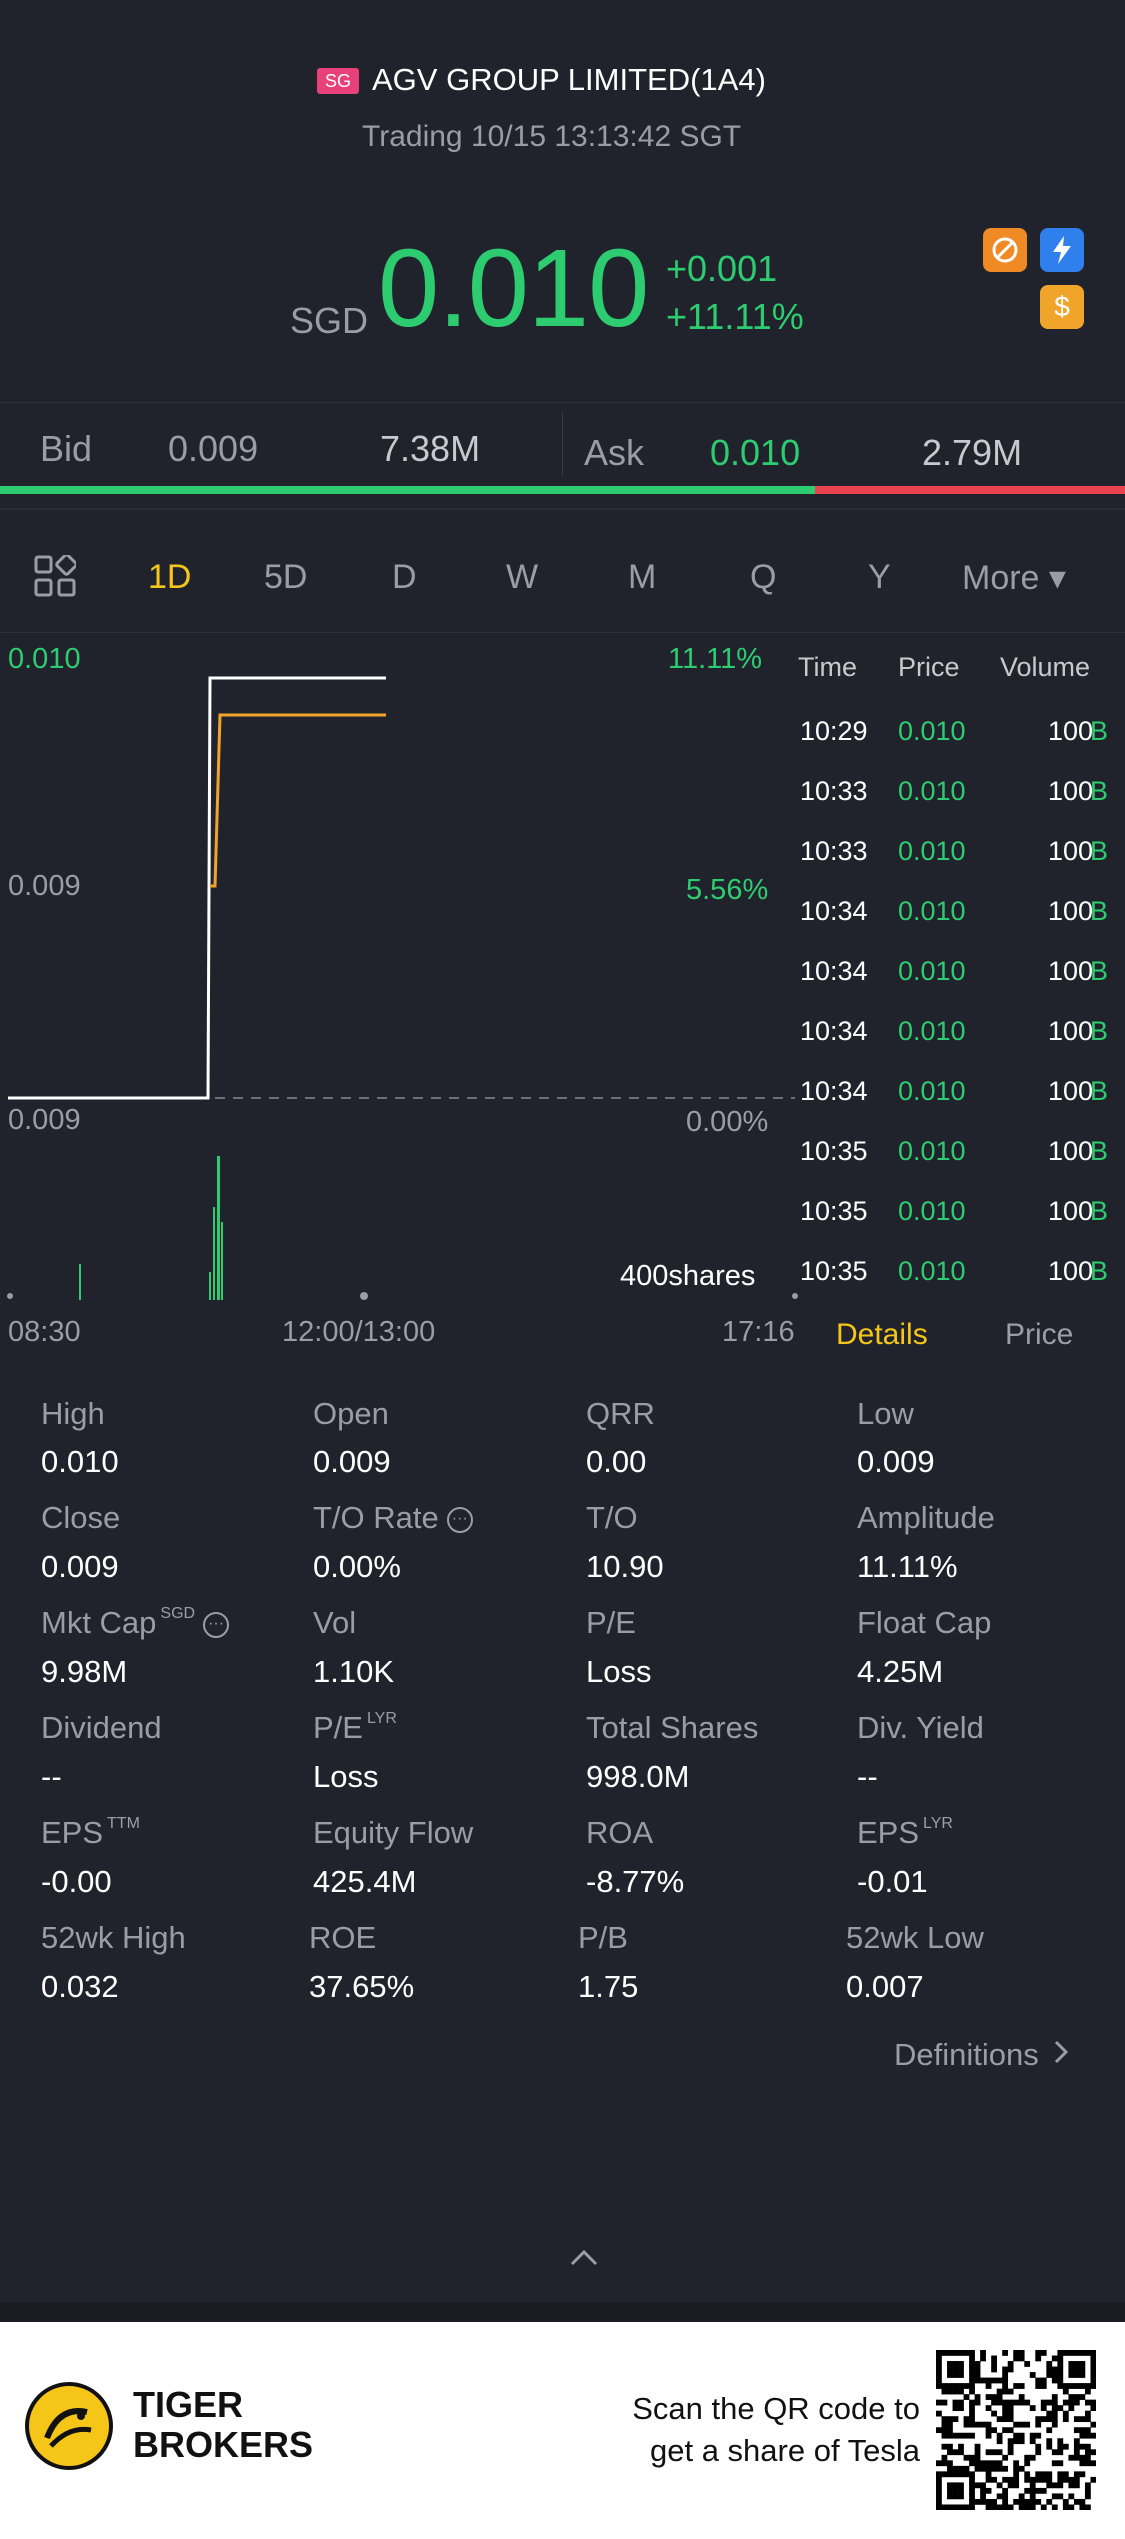 Image resolution: width=1125 pixels, height=2539 pixels. I want to click on pct-mid-label: 5.56%, so click(727, 890).